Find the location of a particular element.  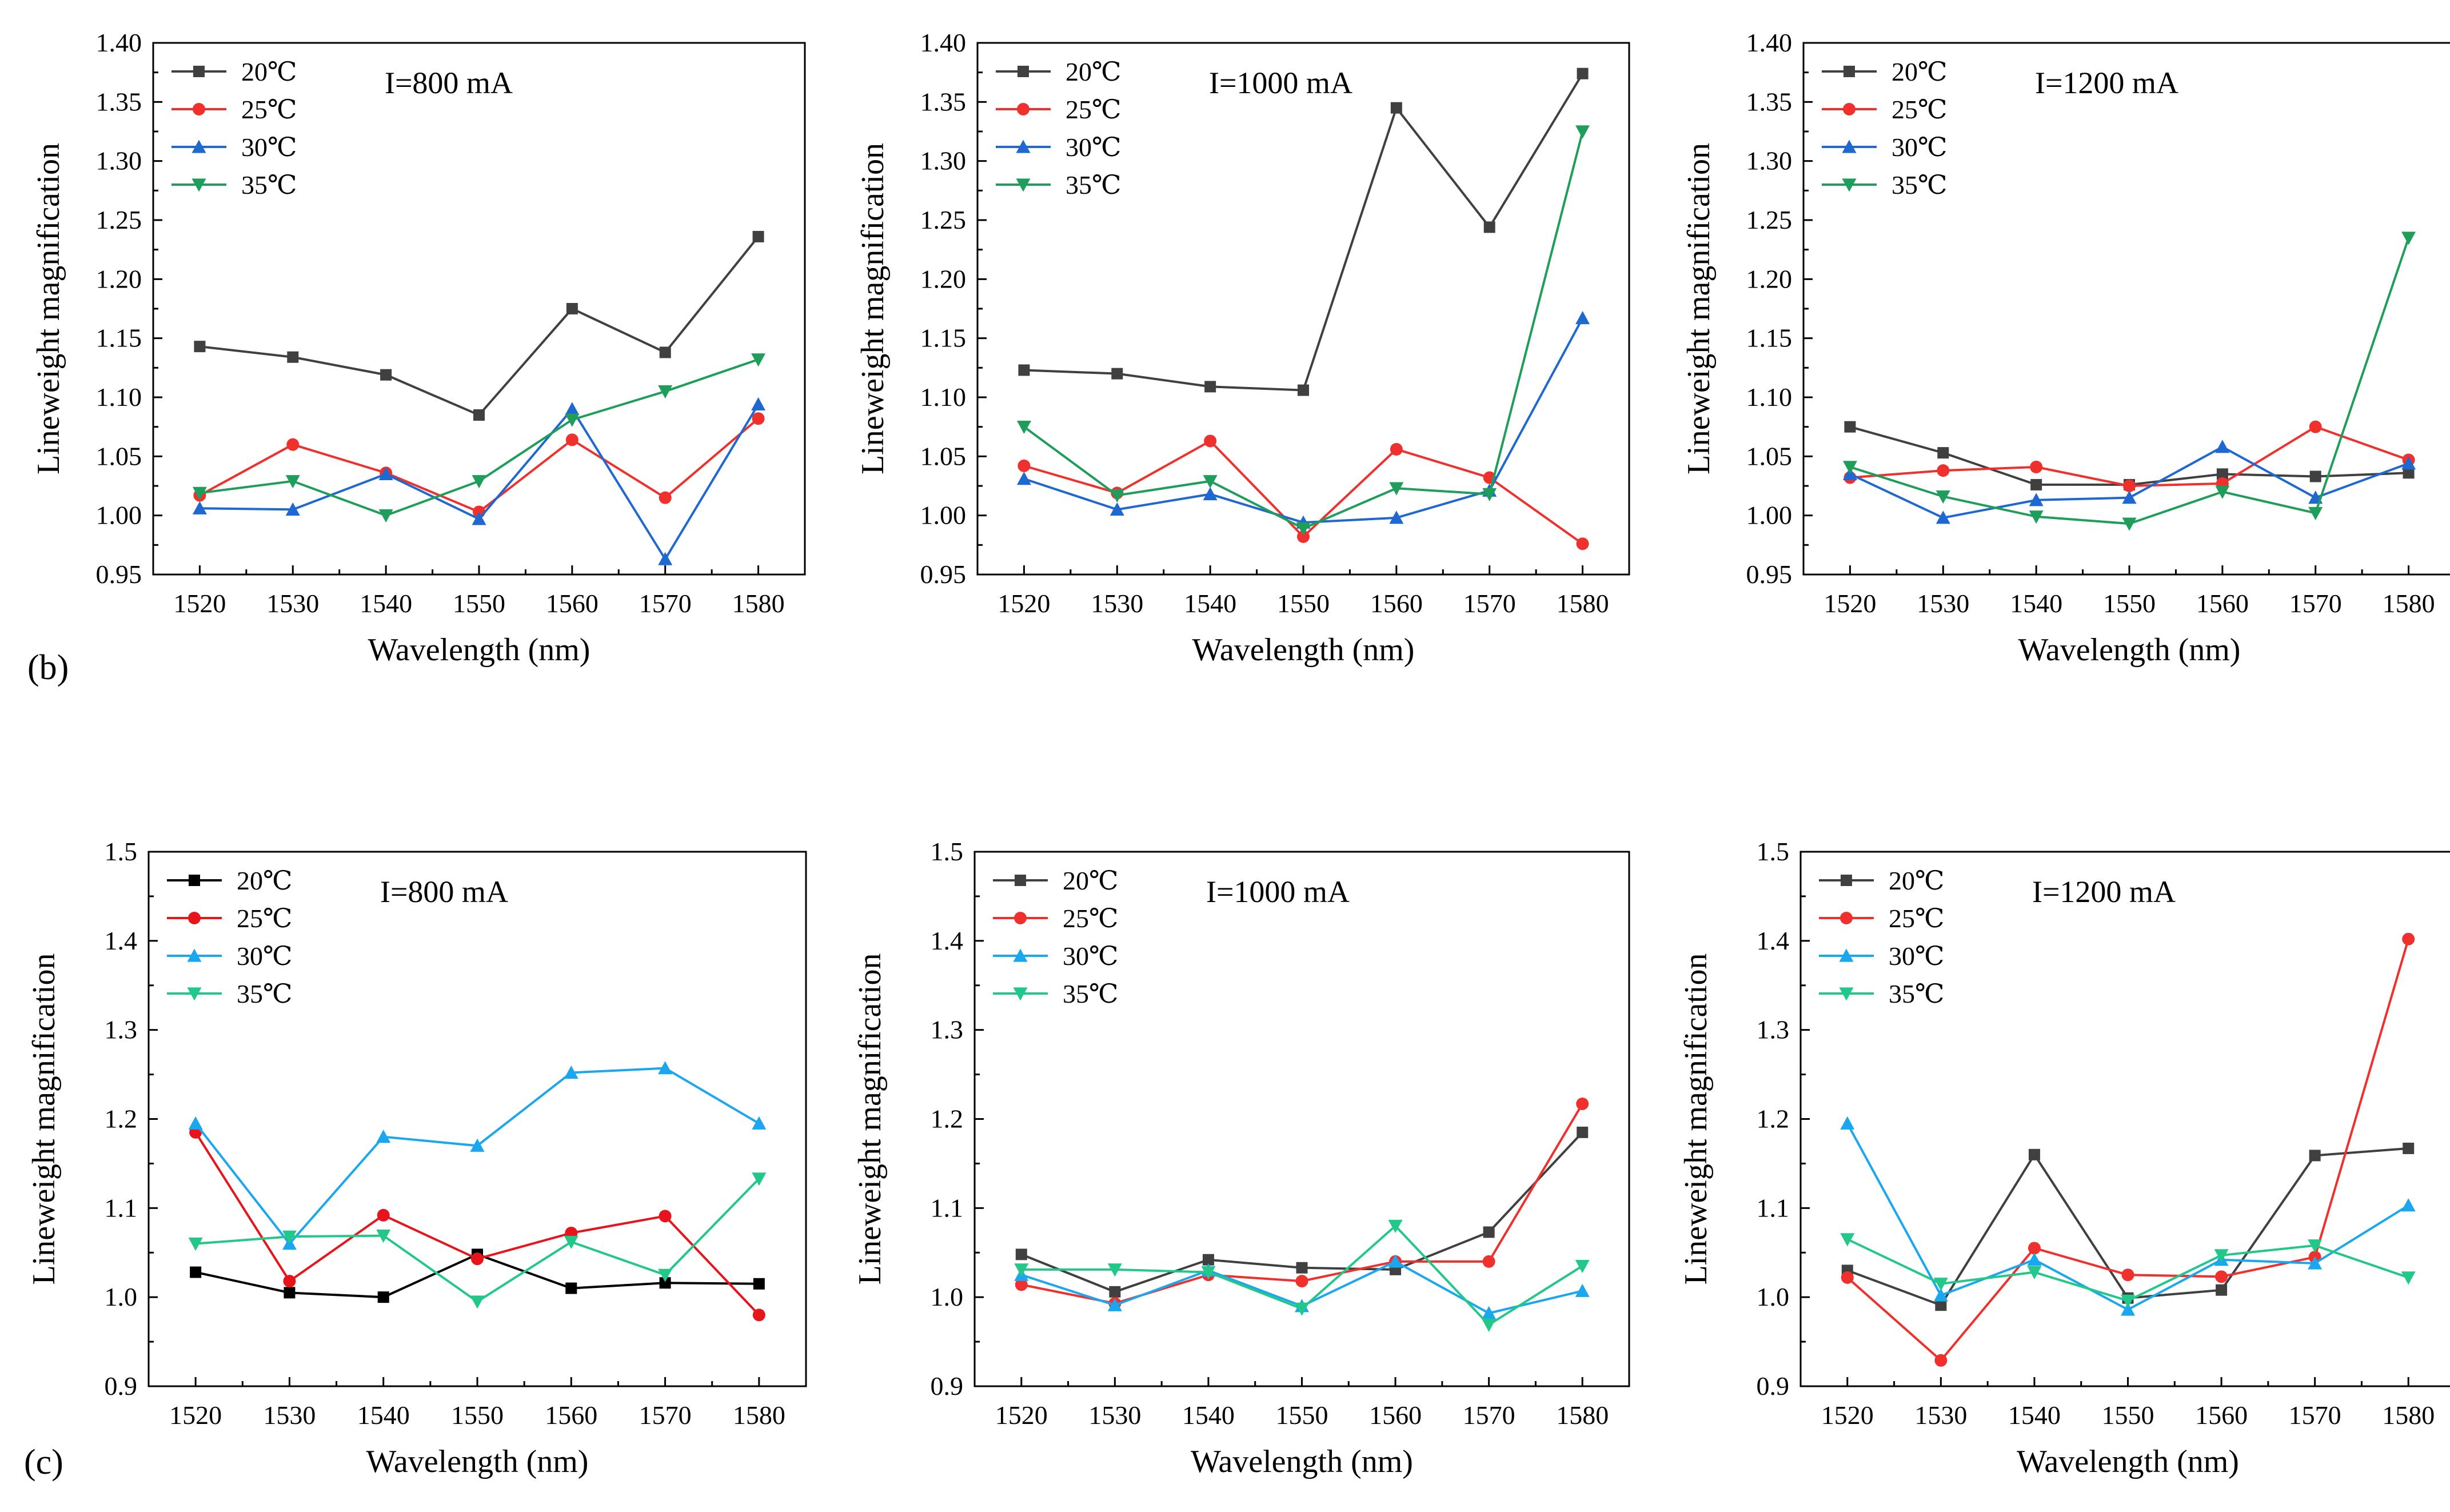

y-tick-label: 1.0 is located at coordinates (121, 1297).